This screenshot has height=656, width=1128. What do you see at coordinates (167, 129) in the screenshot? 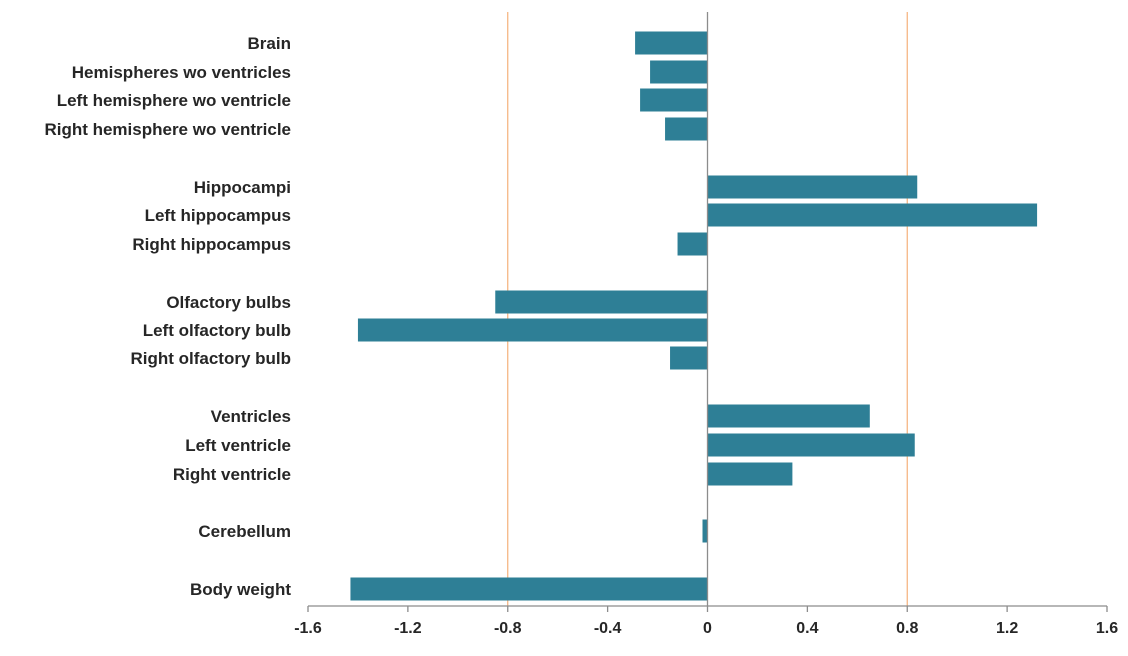
I see `category-label-3: Right hemisphere wo ventricle` at bounding box center [167, 129].